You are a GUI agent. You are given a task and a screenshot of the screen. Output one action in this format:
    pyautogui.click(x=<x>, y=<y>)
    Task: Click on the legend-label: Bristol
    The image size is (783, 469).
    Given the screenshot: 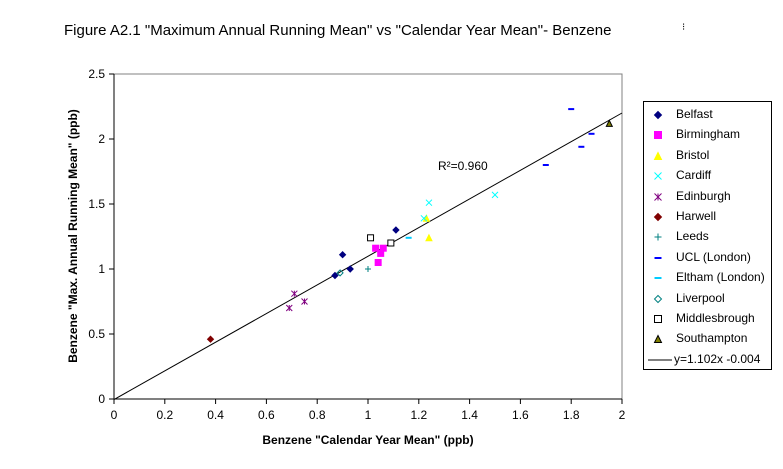 What is the action you would take?
    pyautogui.click(x=693, y=154)
    